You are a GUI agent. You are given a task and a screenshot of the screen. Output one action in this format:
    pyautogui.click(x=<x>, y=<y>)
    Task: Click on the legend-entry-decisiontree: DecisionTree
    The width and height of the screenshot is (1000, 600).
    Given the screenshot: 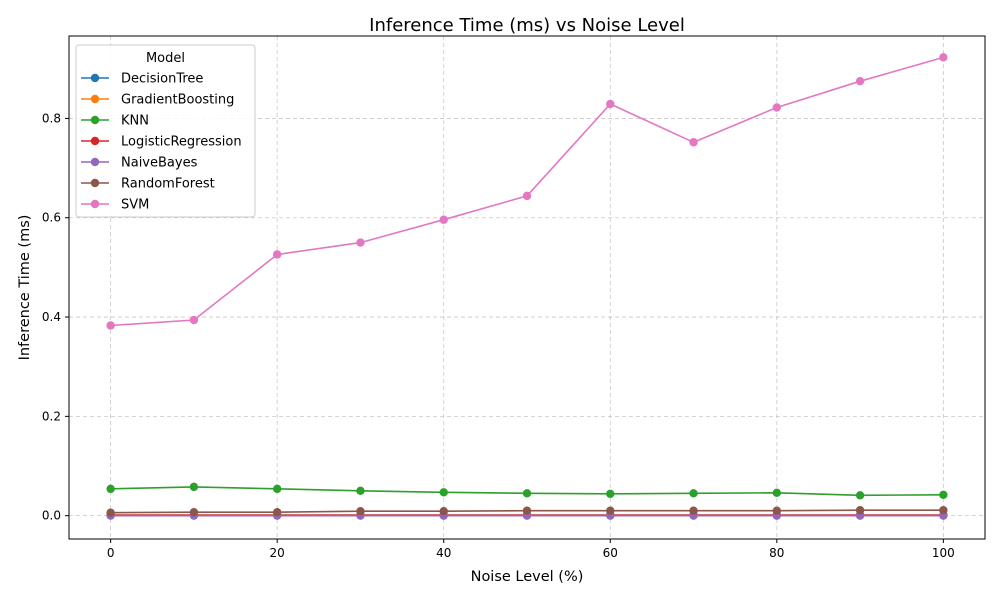 What is the action you would take?
    pyautogui.click(x=142, y=79)
    